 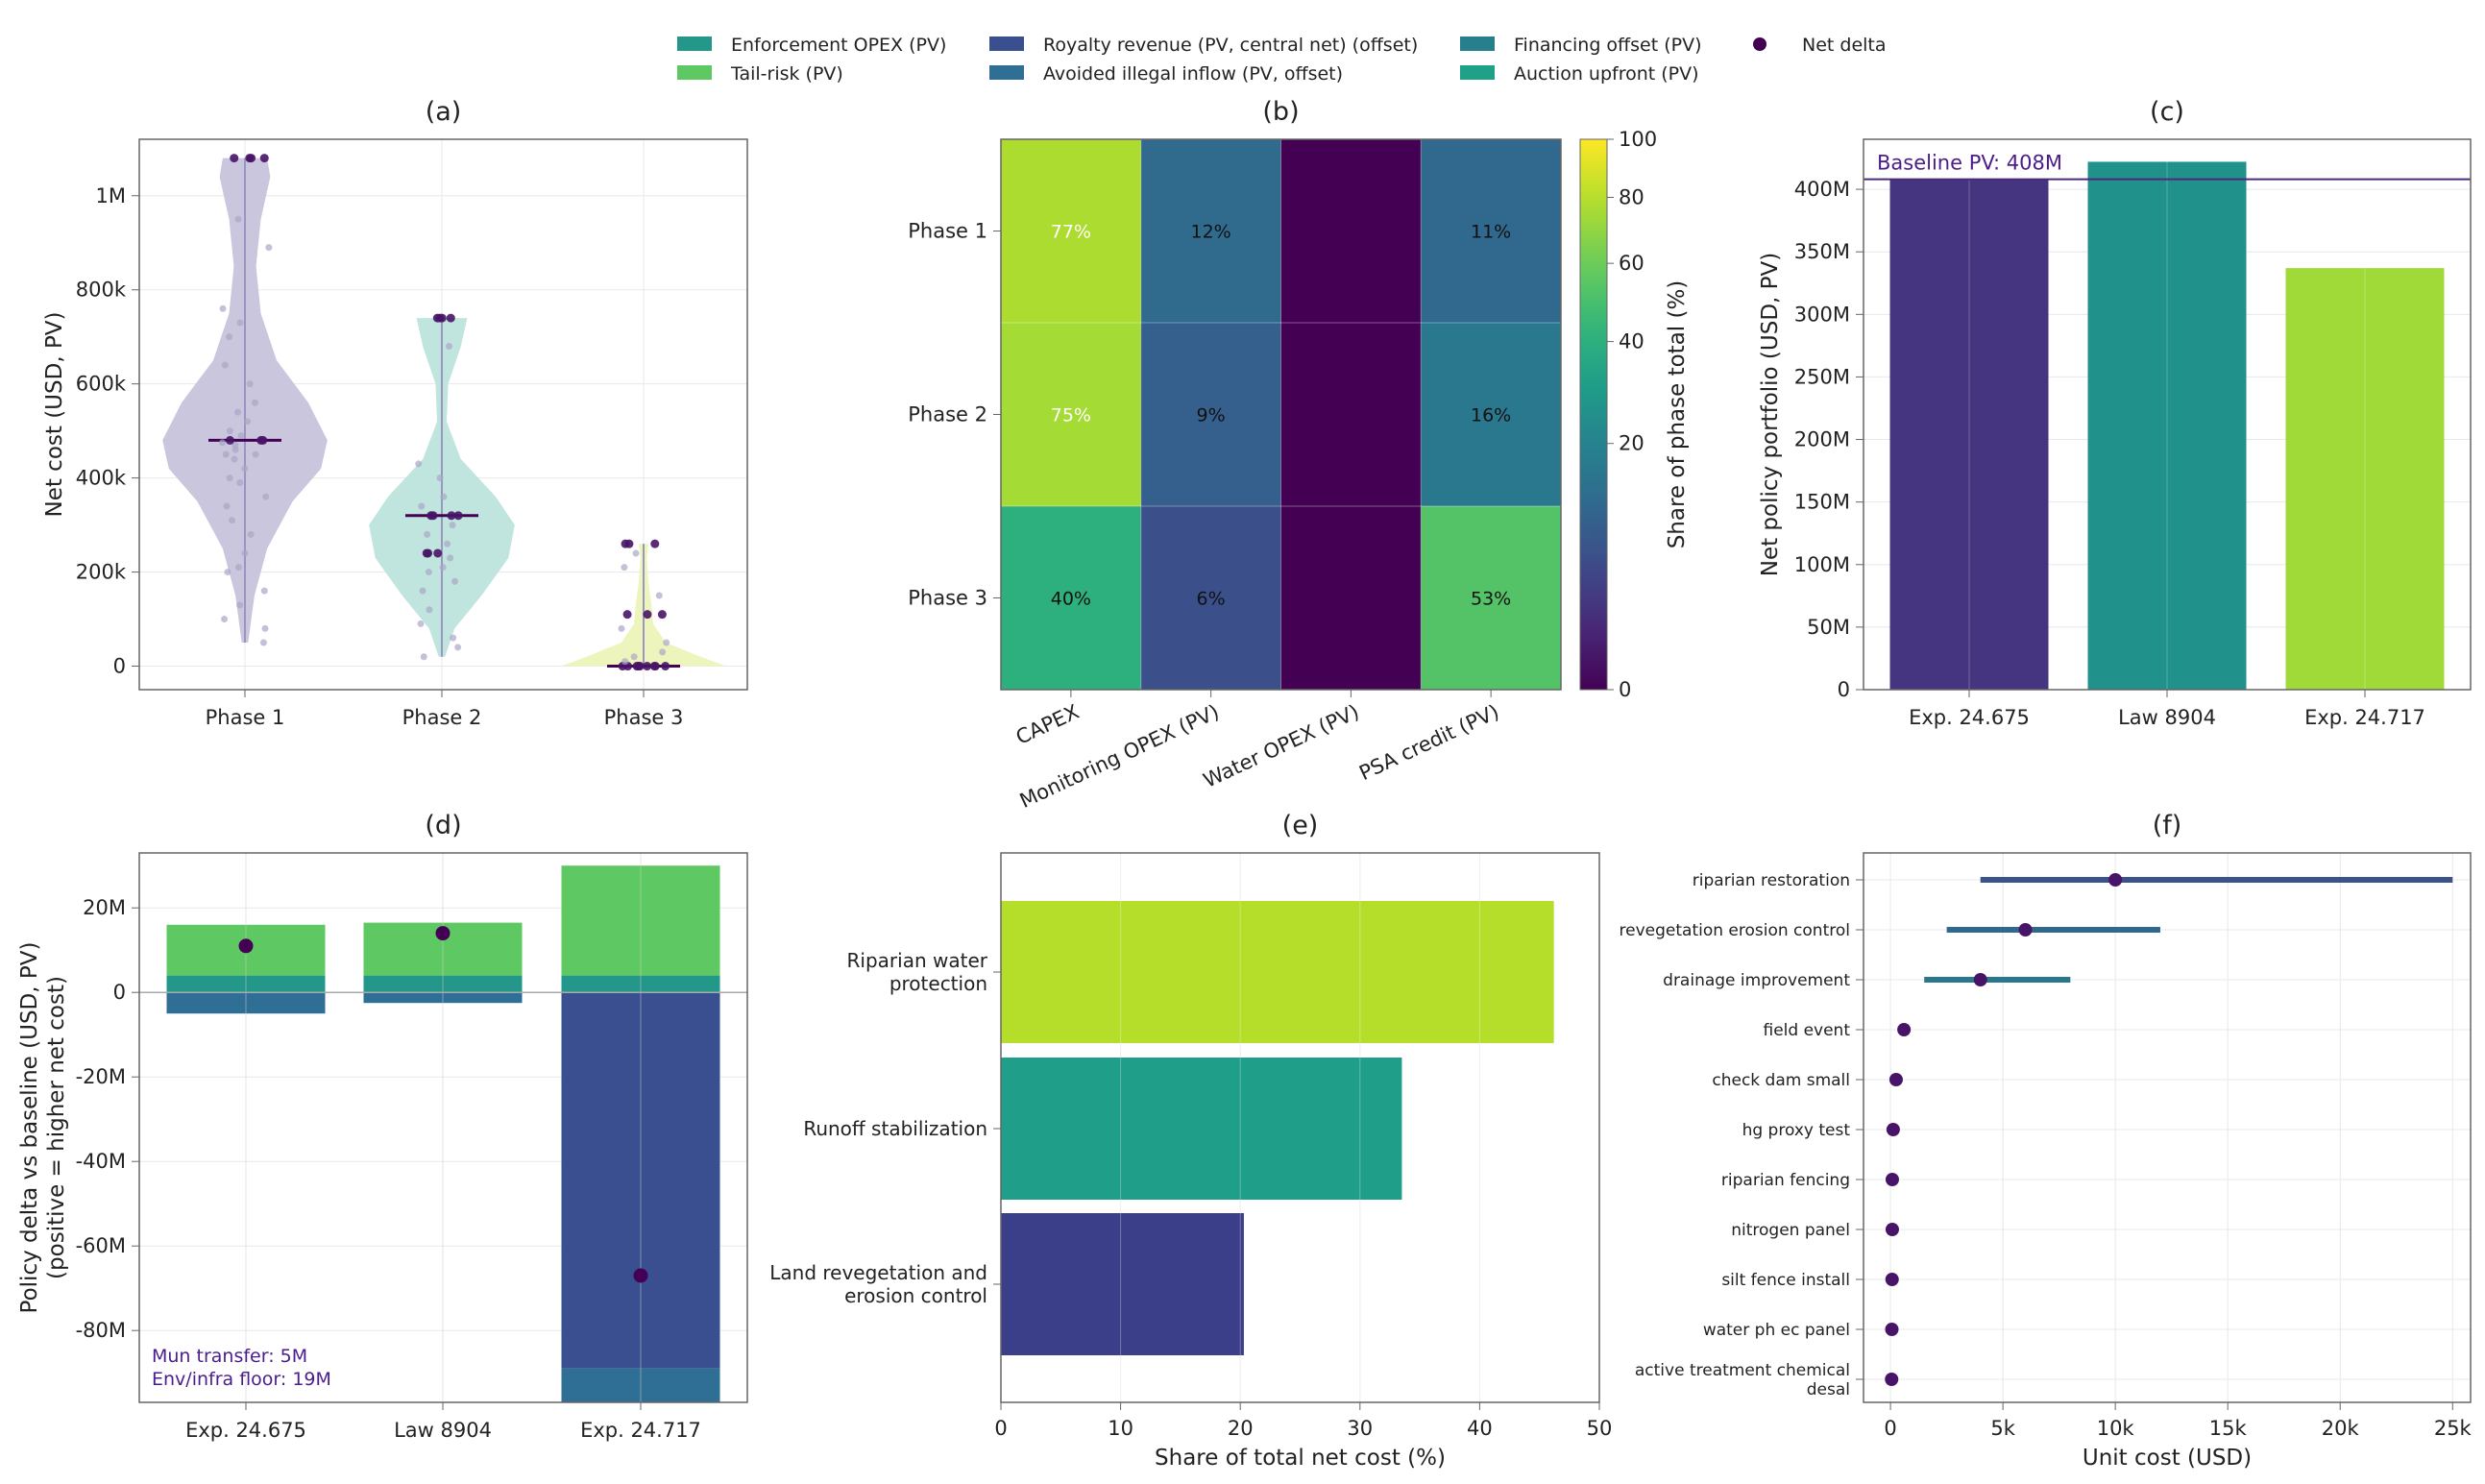 I want to click on c-ytick-label: 0, so click(x=1844, y=689).